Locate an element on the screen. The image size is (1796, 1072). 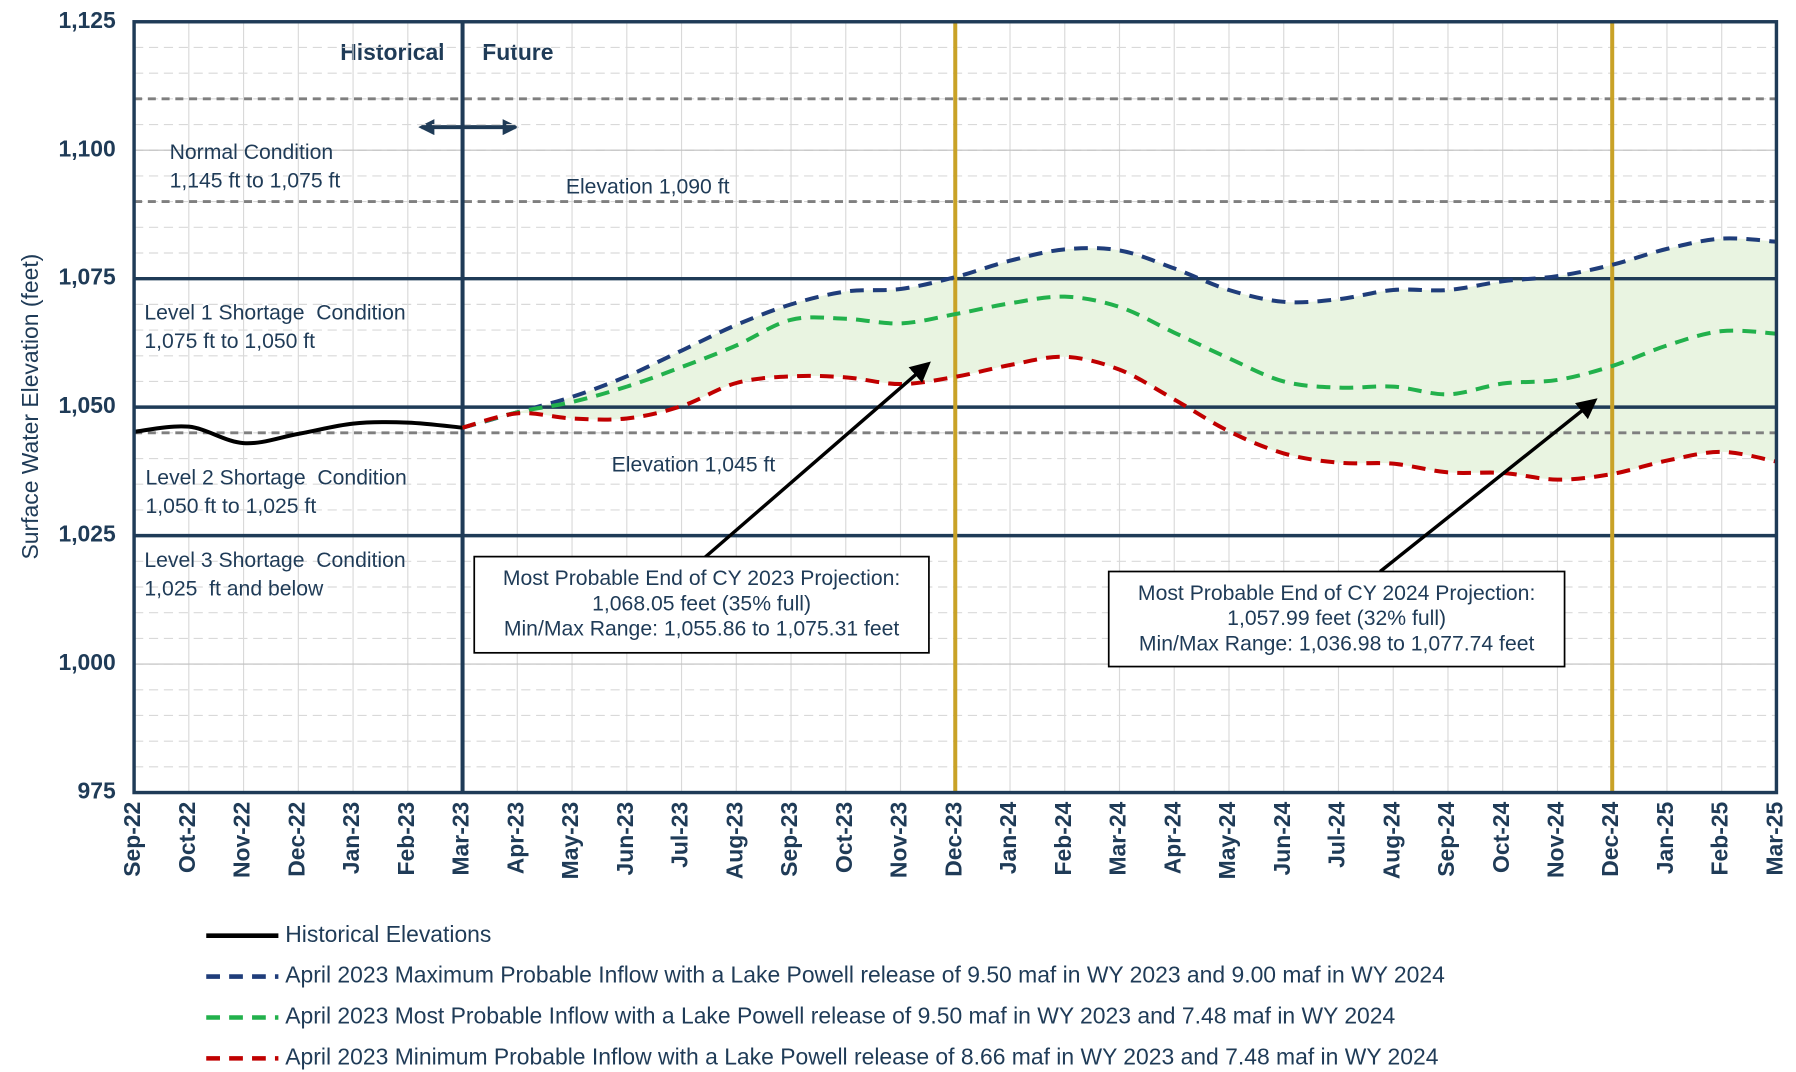
callout-text: Min/Max Range: 1,036.98 to 1,077.74 feet is located at coordinates (1337, 643).